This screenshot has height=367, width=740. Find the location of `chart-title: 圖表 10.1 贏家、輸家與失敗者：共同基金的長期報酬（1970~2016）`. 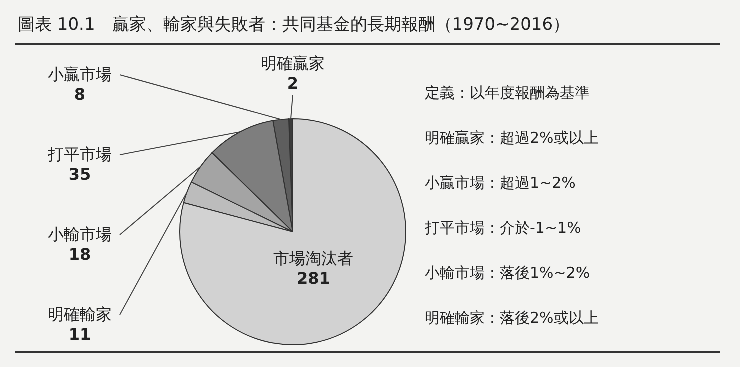

chart-title: 圖表 10.1 贏家、輸家與失敗者：共同基金的長期報酬（1970~2016） is located at coordinates (294, 25).